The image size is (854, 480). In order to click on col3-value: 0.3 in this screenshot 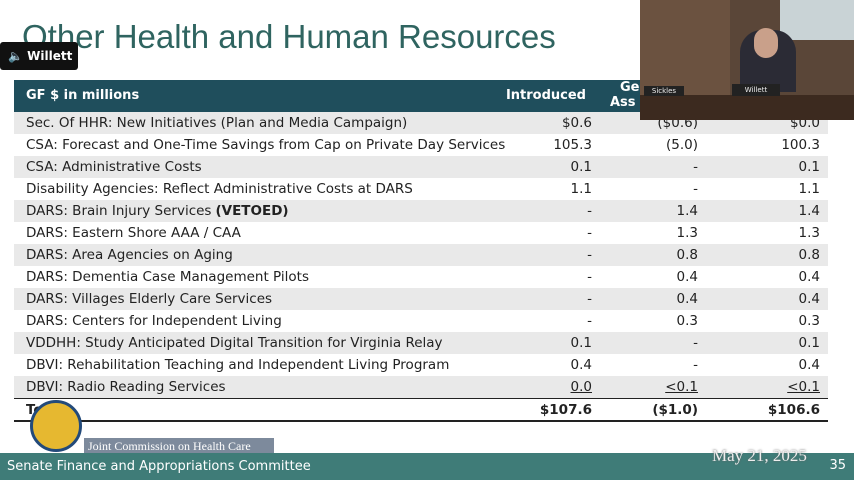, I will do `click(687, 321)`.